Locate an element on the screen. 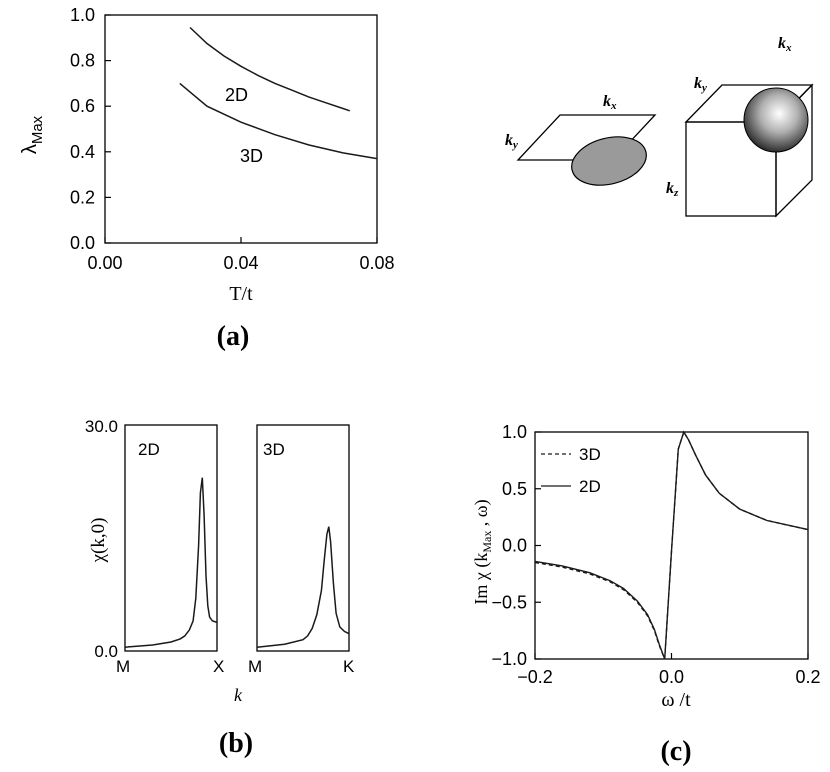  panel-c-y-ticks: 1.0 0.5 0.0 −0.5 −1.0 is located at coordinates (516, 545).